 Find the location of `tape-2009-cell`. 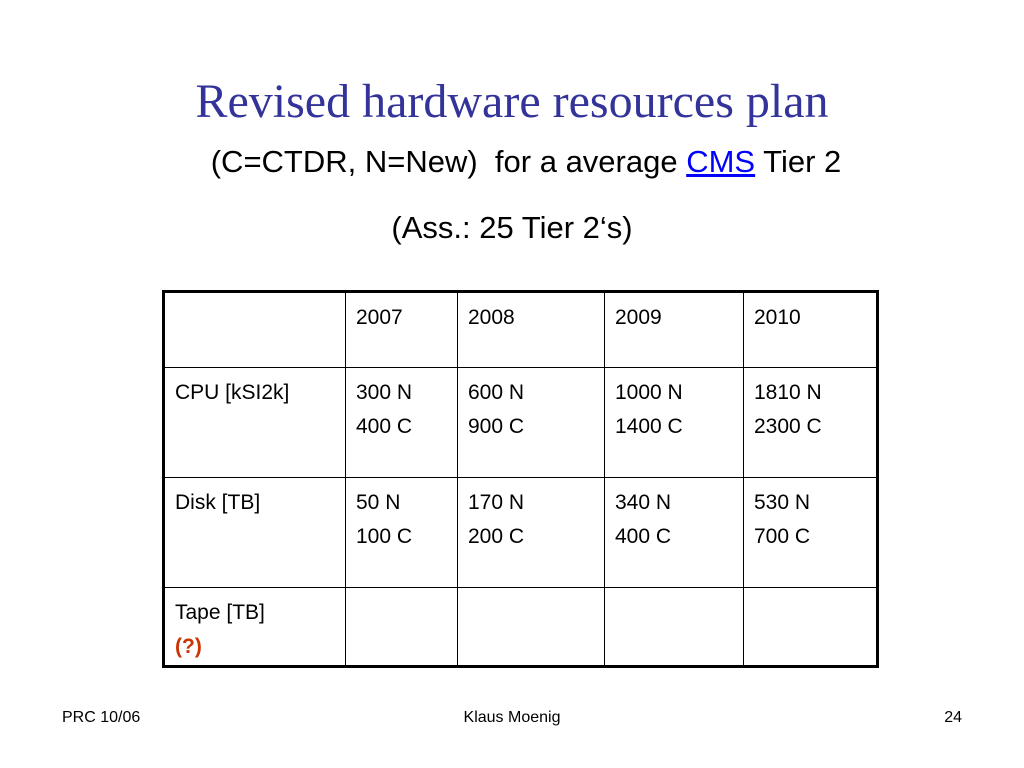

tape-2009-cell is located at coordinates (674, 627).